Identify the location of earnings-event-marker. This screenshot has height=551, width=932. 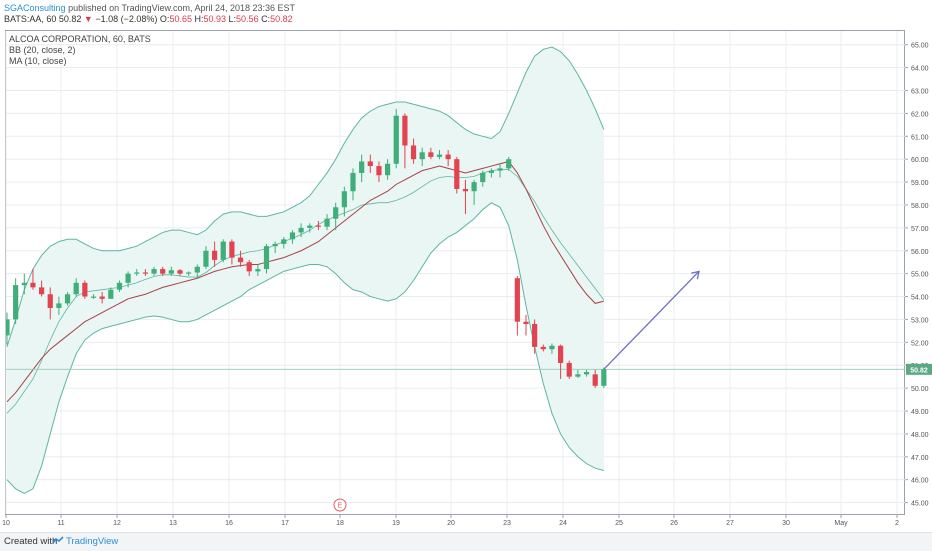
(340, 505).